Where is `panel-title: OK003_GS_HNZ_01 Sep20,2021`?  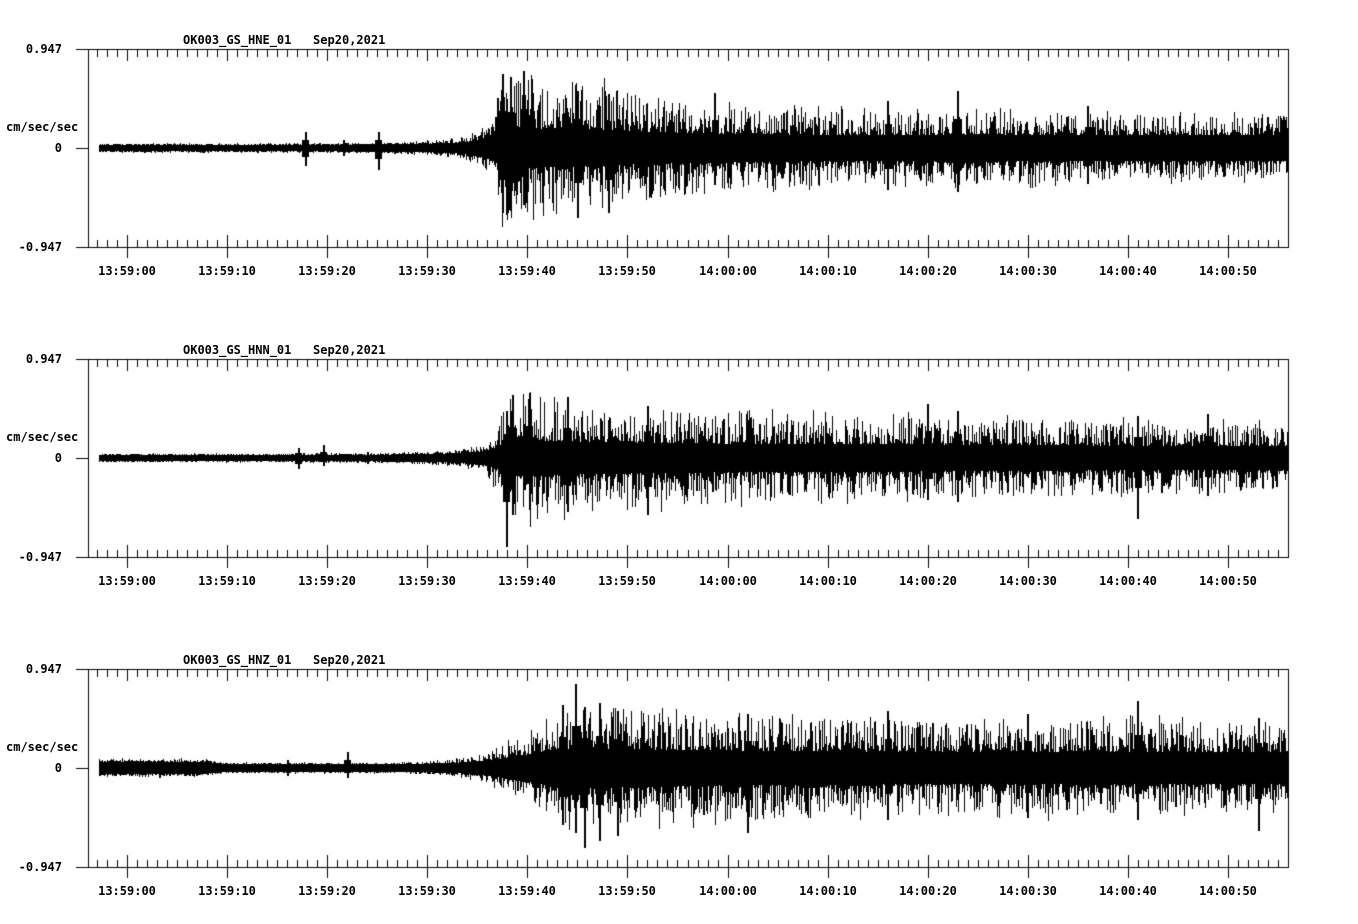 panel-title: OK003_GS_HNZ_01 Sep20,2021 is located at coordinates (284, 660).